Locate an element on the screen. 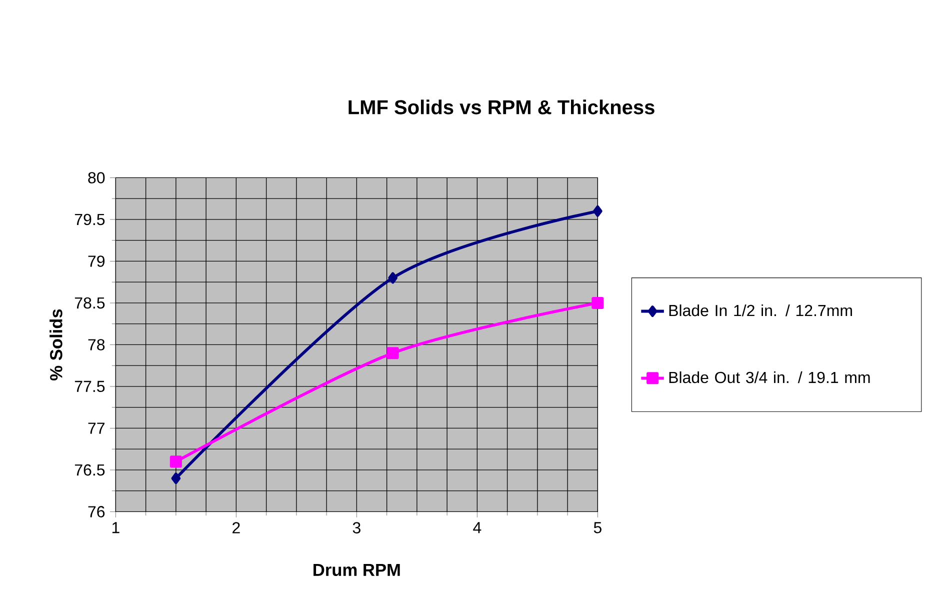  y-tick-label: 79.5 is located at coordinates (89, 220).